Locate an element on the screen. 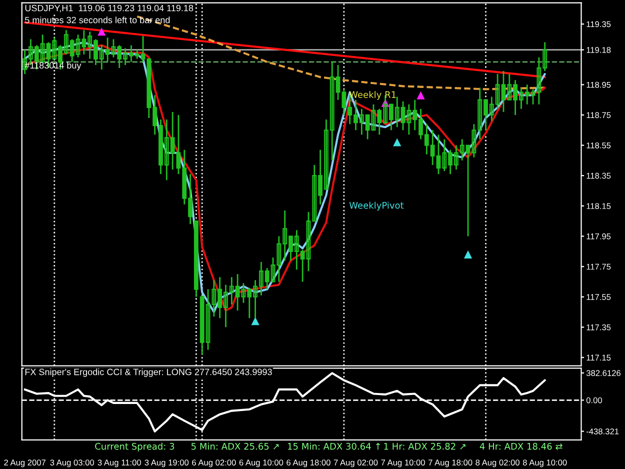  y-tick-label: -438.321 is located at coordinates (602, 431).